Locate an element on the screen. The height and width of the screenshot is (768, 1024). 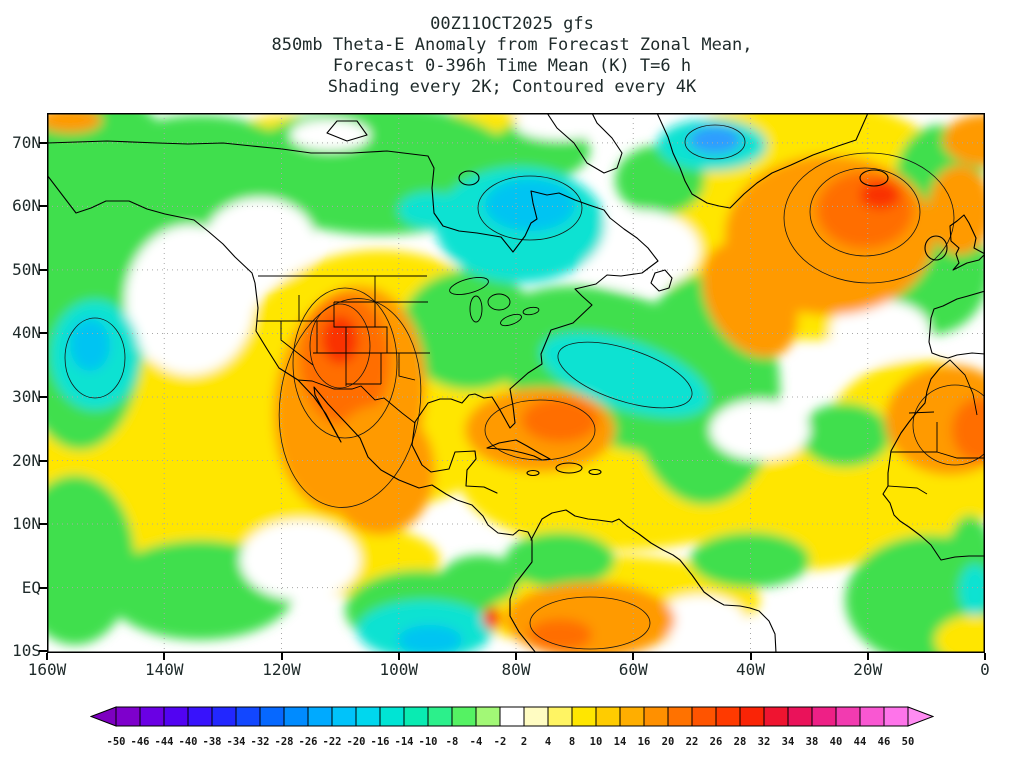
lake-huron is located at coordinates (499, 302).